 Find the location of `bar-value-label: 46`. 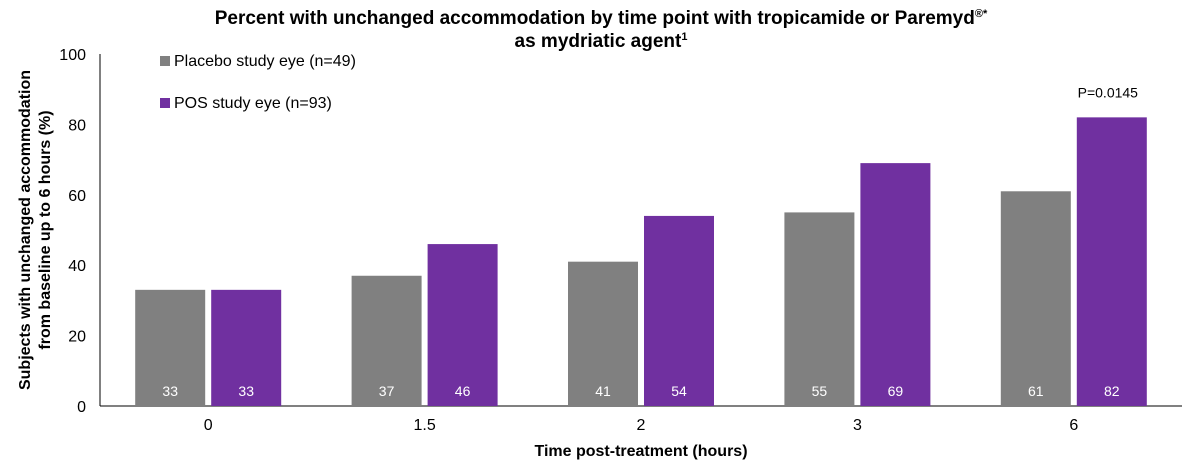

bar-value-label: 46 is located at coordinates (463, 391).